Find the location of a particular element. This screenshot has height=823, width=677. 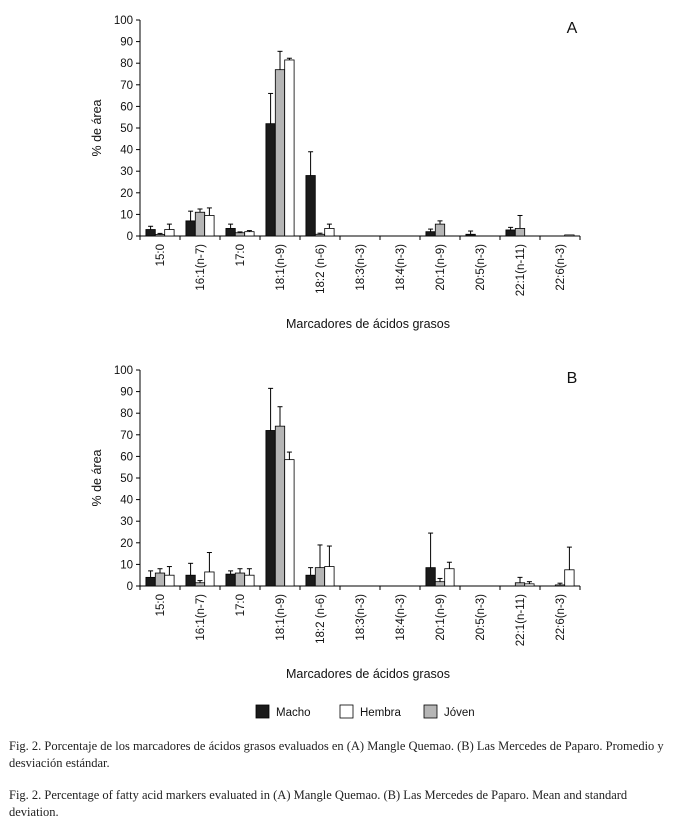

panel-label: B is located at coordinates (572, 378).